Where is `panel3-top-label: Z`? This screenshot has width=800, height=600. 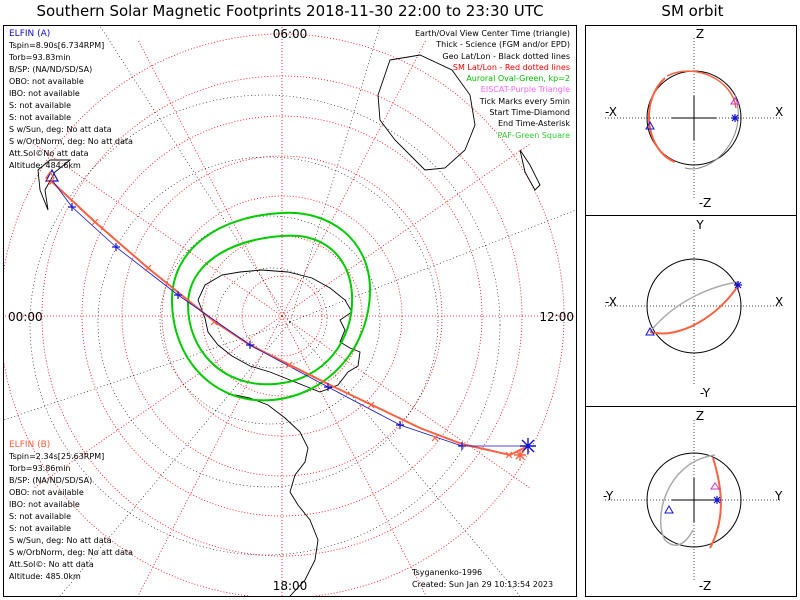 panel3-top-label: Z is located at coordinates (700, 416).